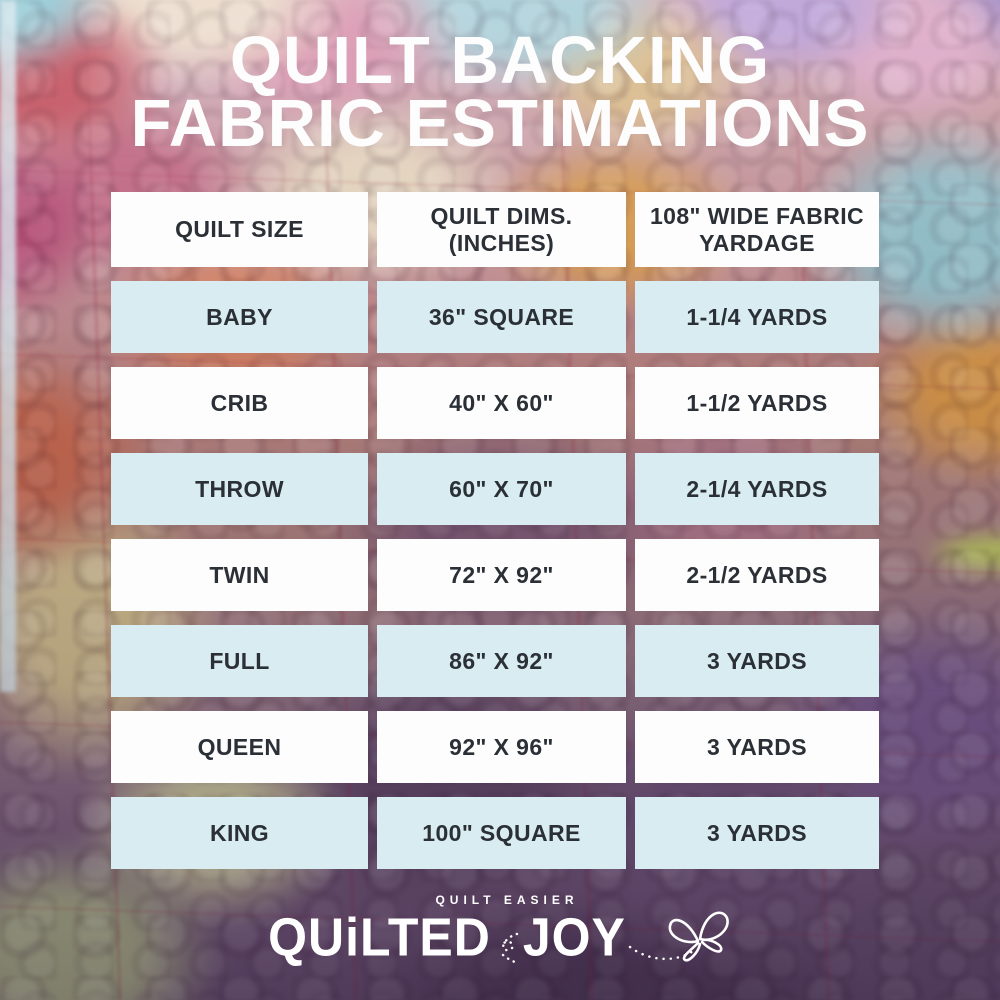 The height and width of the screenshot is (1000, 1000). Describe the element at coordinates (507, 900) in the screenshot. I see `logo-tagline: QUILT EASIER` at that location.